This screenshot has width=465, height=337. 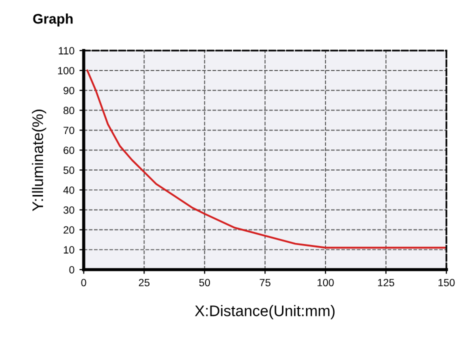 I want to click on x-tick-label: 0, so click(x=83, y=282).